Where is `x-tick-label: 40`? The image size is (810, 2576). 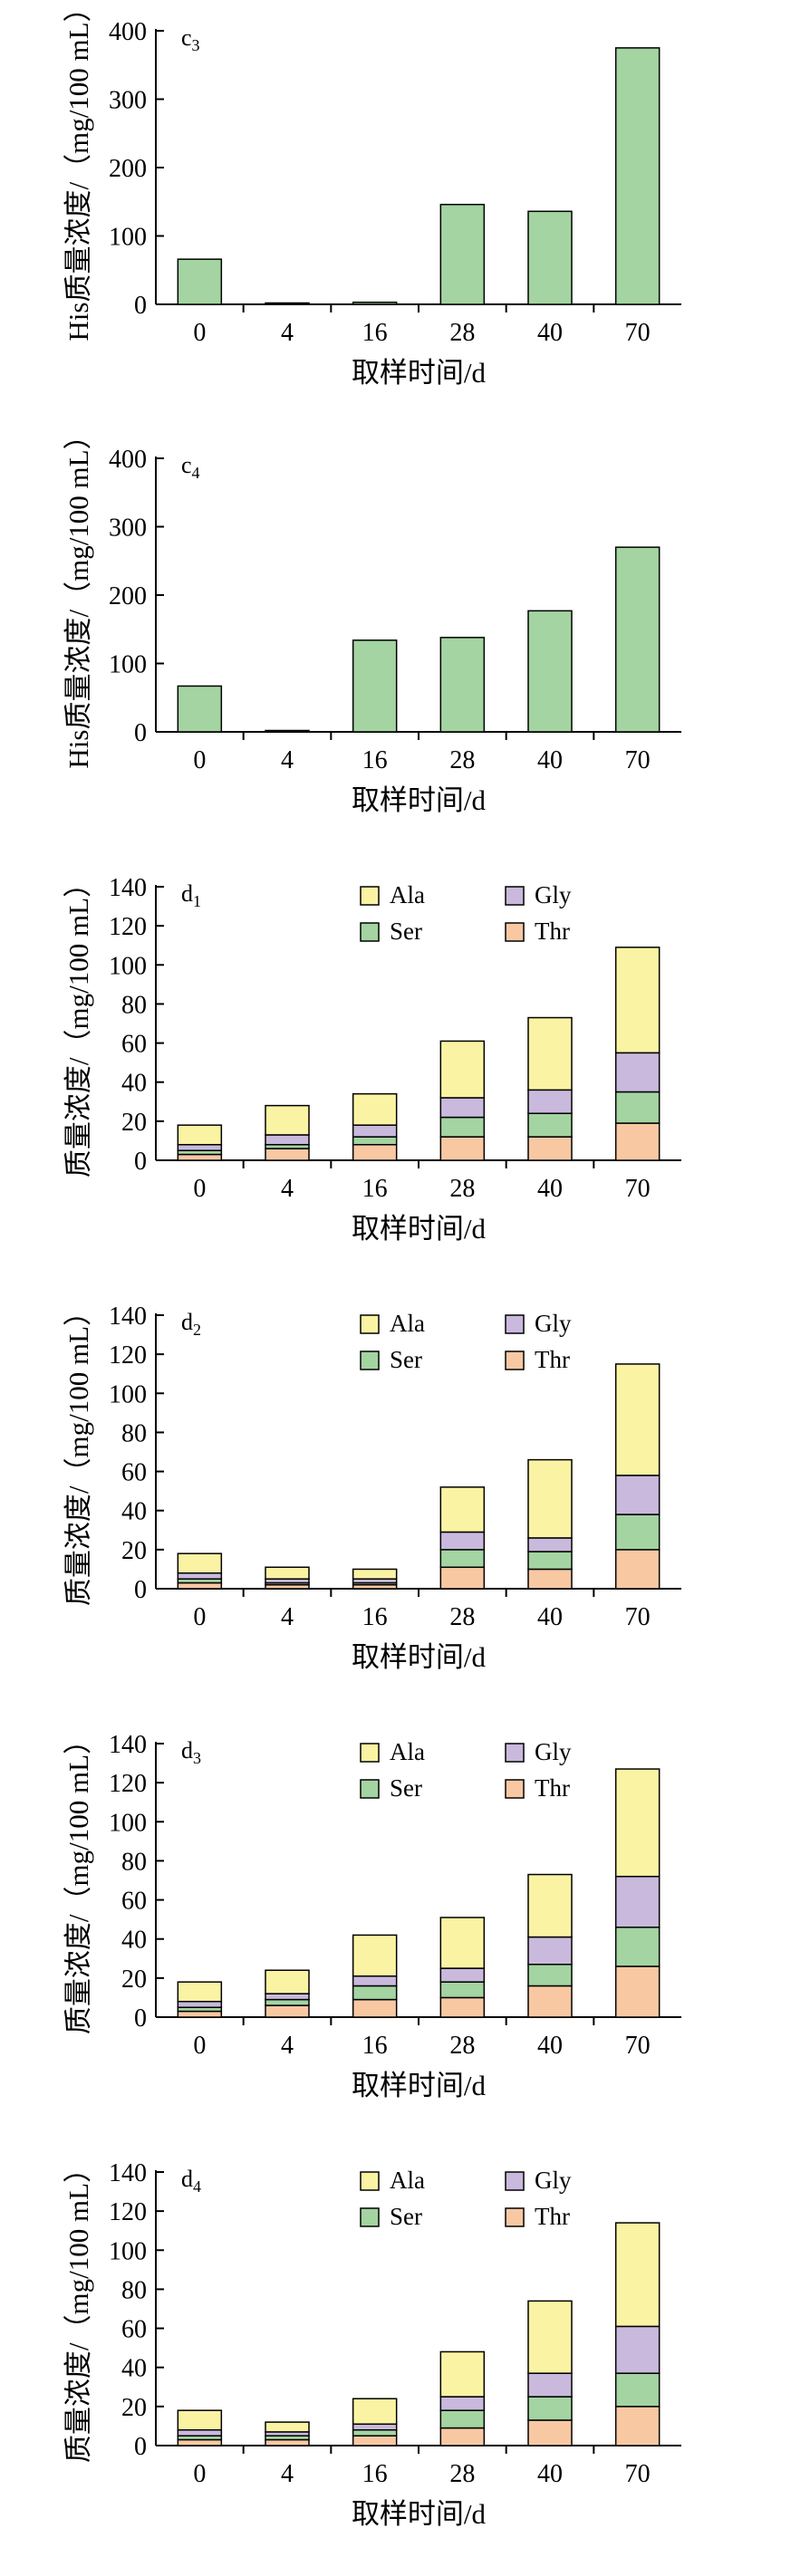
x-tick-label: 40 is located at coordinates (550, 1189).